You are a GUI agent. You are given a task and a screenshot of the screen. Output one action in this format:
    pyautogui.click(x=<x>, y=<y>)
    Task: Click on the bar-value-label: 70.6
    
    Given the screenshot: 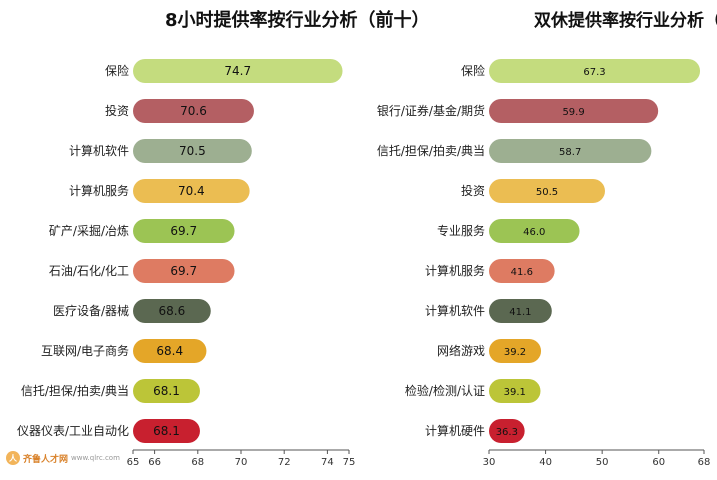 What is the action you would take?
    pyautogui.click(x=193, y=111)
    